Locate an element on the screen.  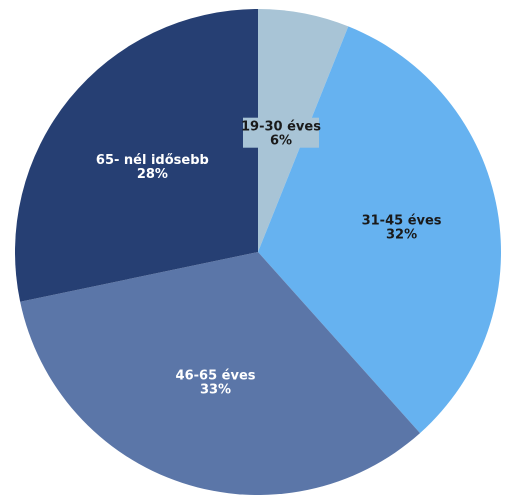
slice-percent-label: 6% is located at coordinates (281, 141).